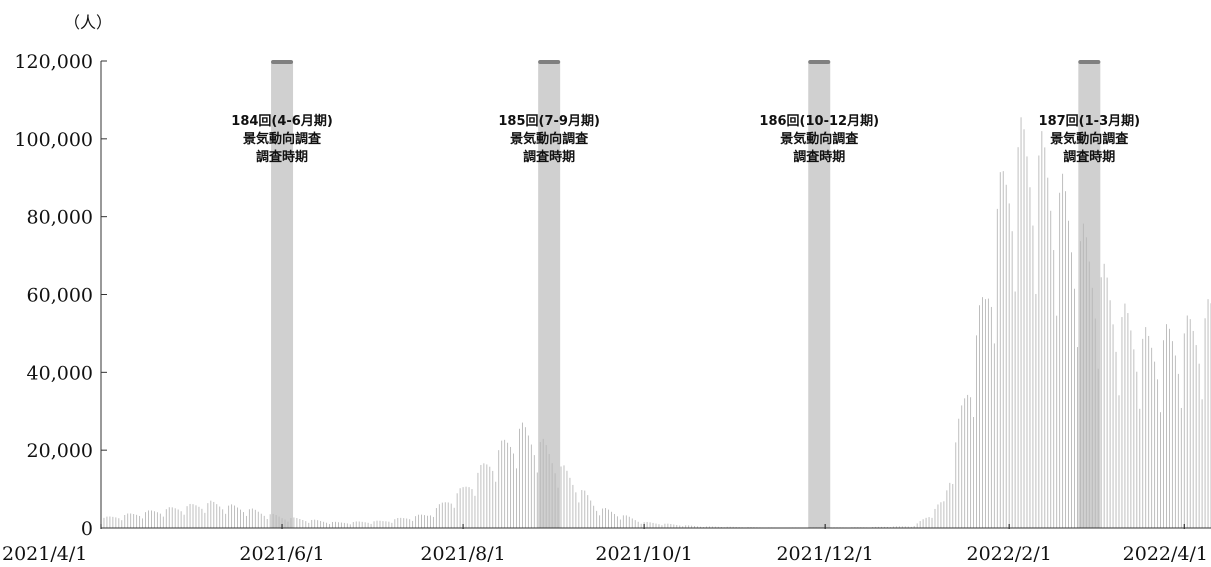 This screenshot has height=567, width=1211. Describe the element at coordinates (1089, 157) in the screenshot. I see `survey-annotation-4-line-3: 調査時期` at that location.